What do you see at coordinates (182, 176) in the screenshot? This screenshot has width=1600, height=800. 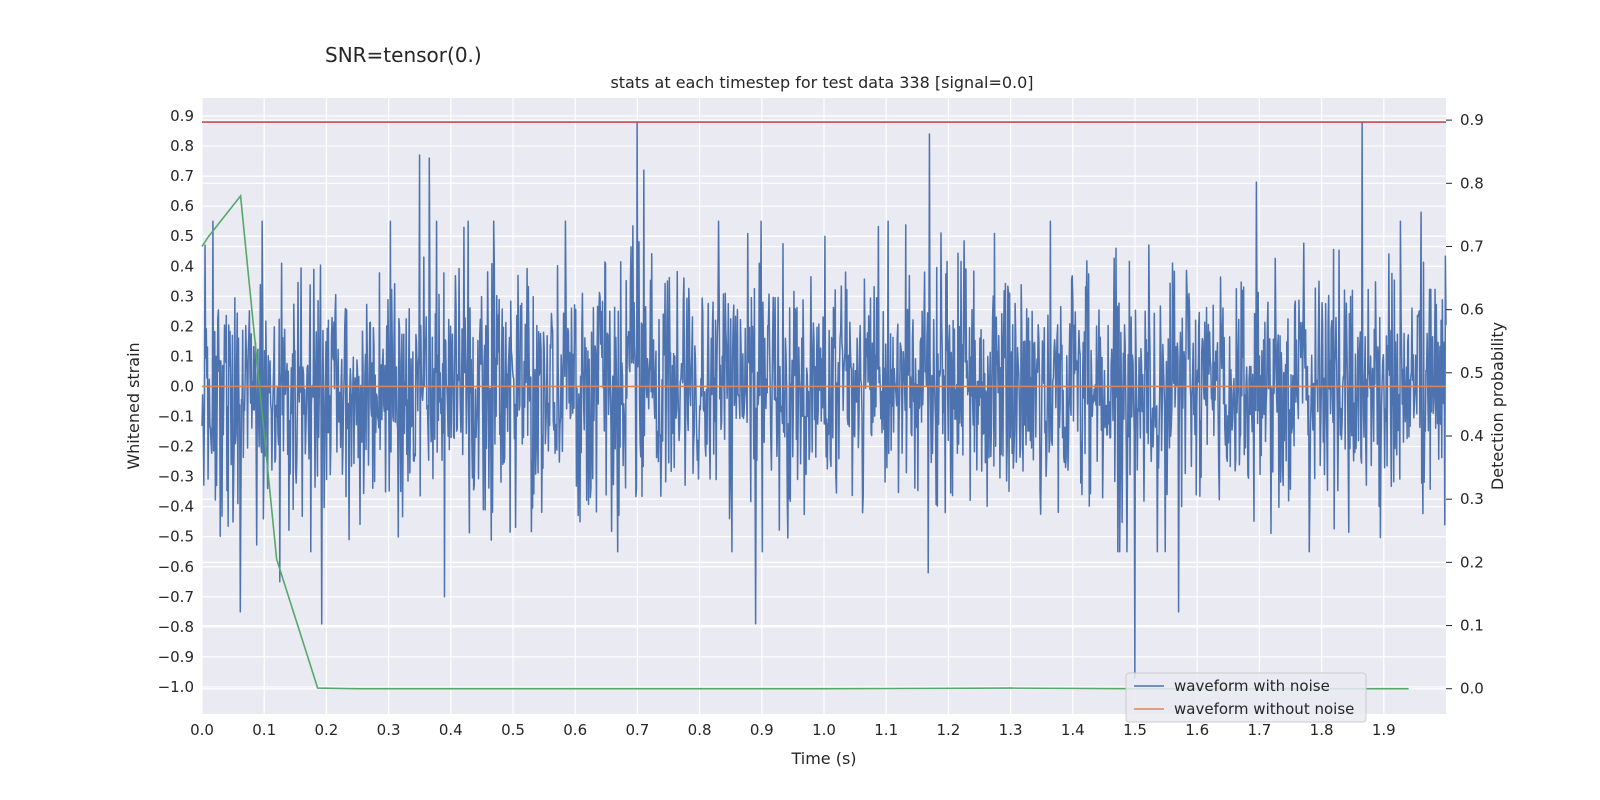 I see `y-tick-label: 0.7` at bounding box center [182, 176].